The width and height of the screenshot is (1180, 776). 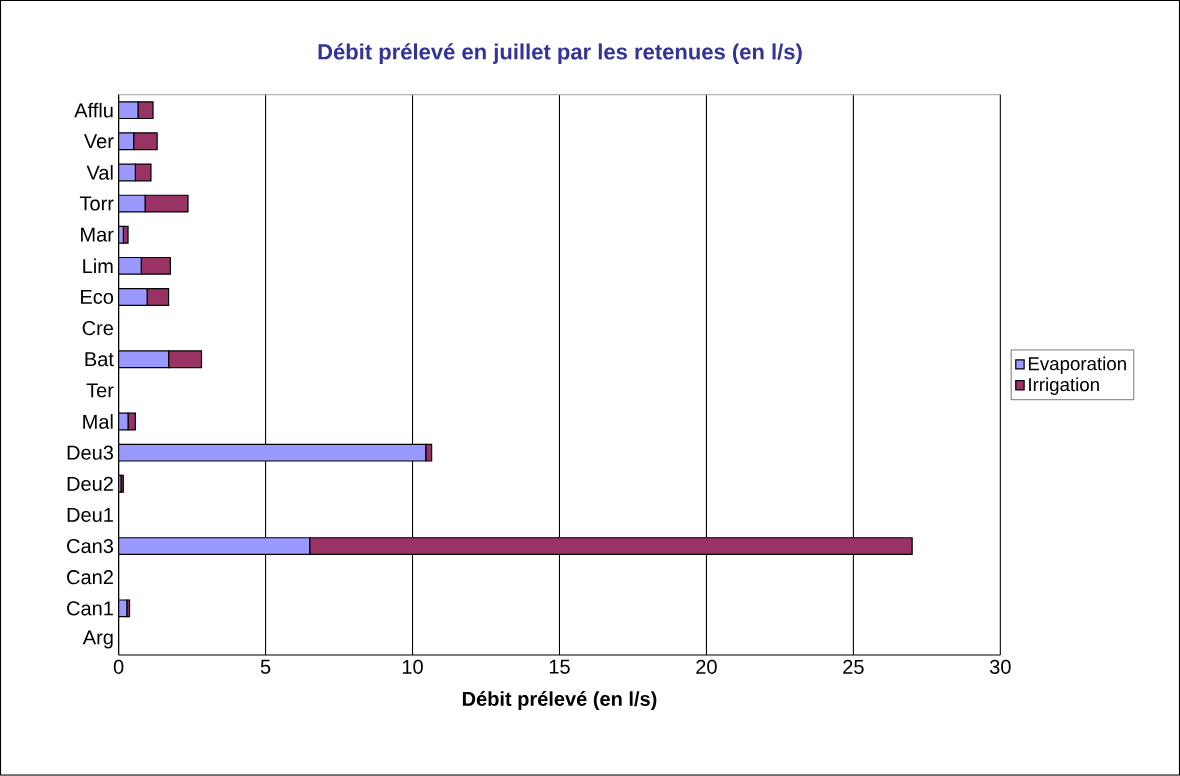 What do you see at coordinates (559, 666) in the screenshot?
I see `x-tick-label: 15` at bounding box center [559, 666].